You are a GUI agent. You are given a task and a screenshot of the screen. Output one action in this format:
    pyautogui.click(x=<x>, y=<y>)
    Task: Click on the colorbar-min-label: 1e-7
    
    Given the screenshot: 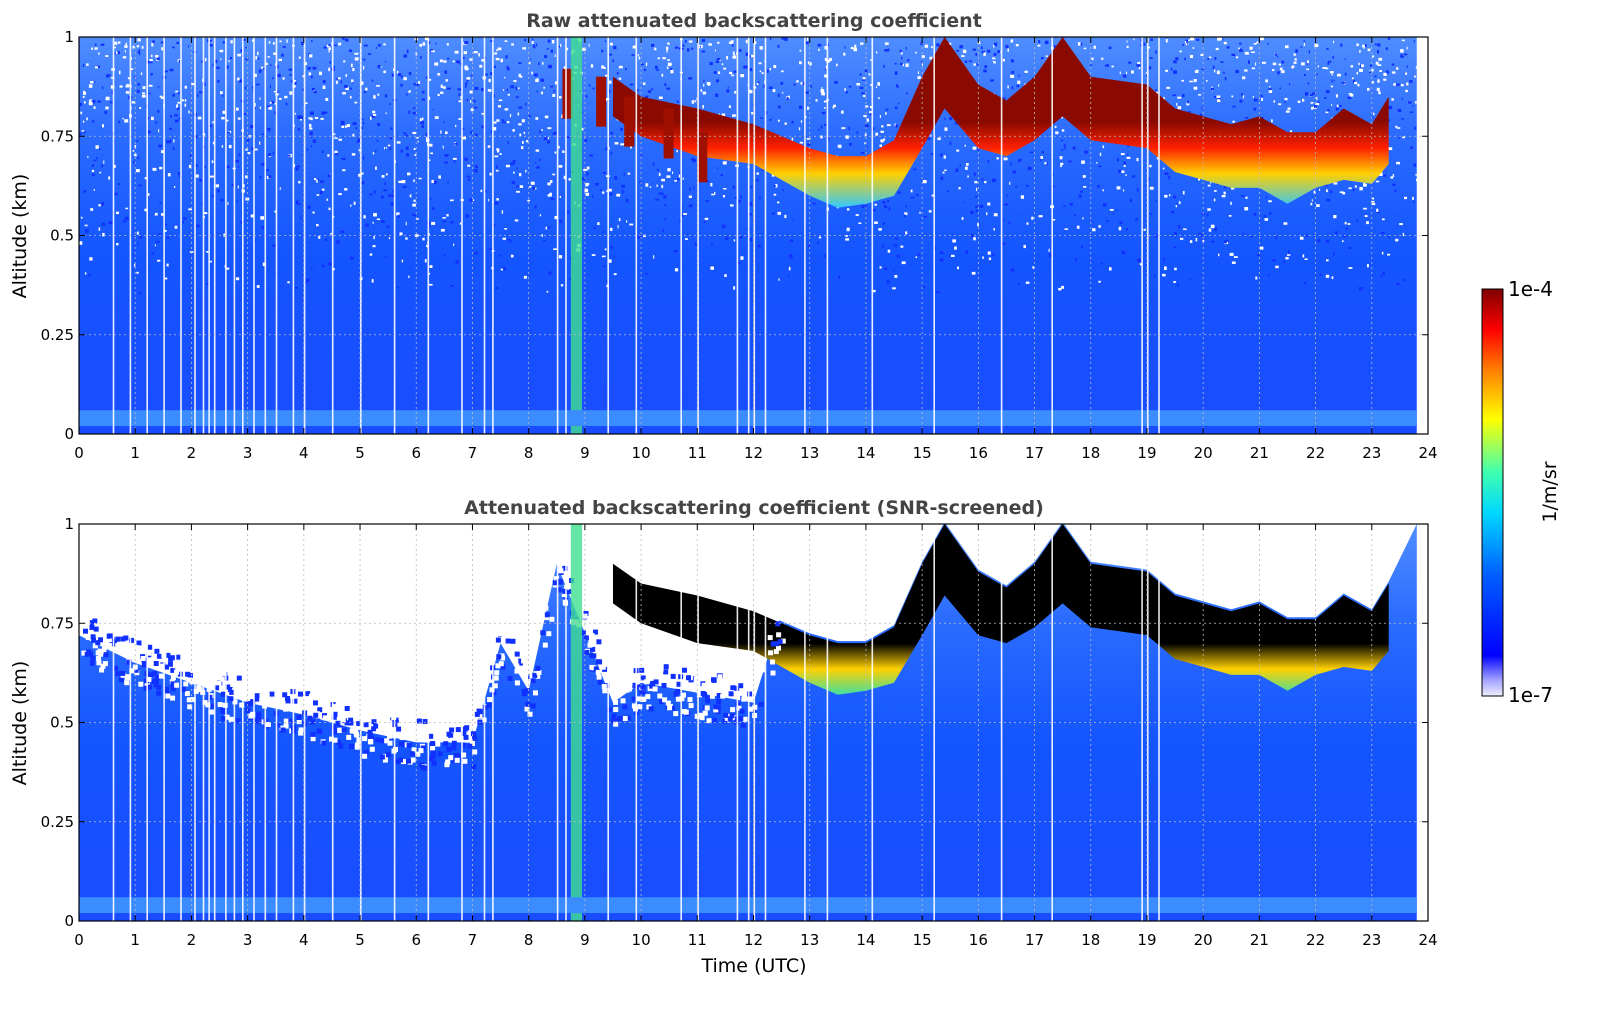 What is the action you would take?
    pyautogui.click(x=1530, y=695)
    